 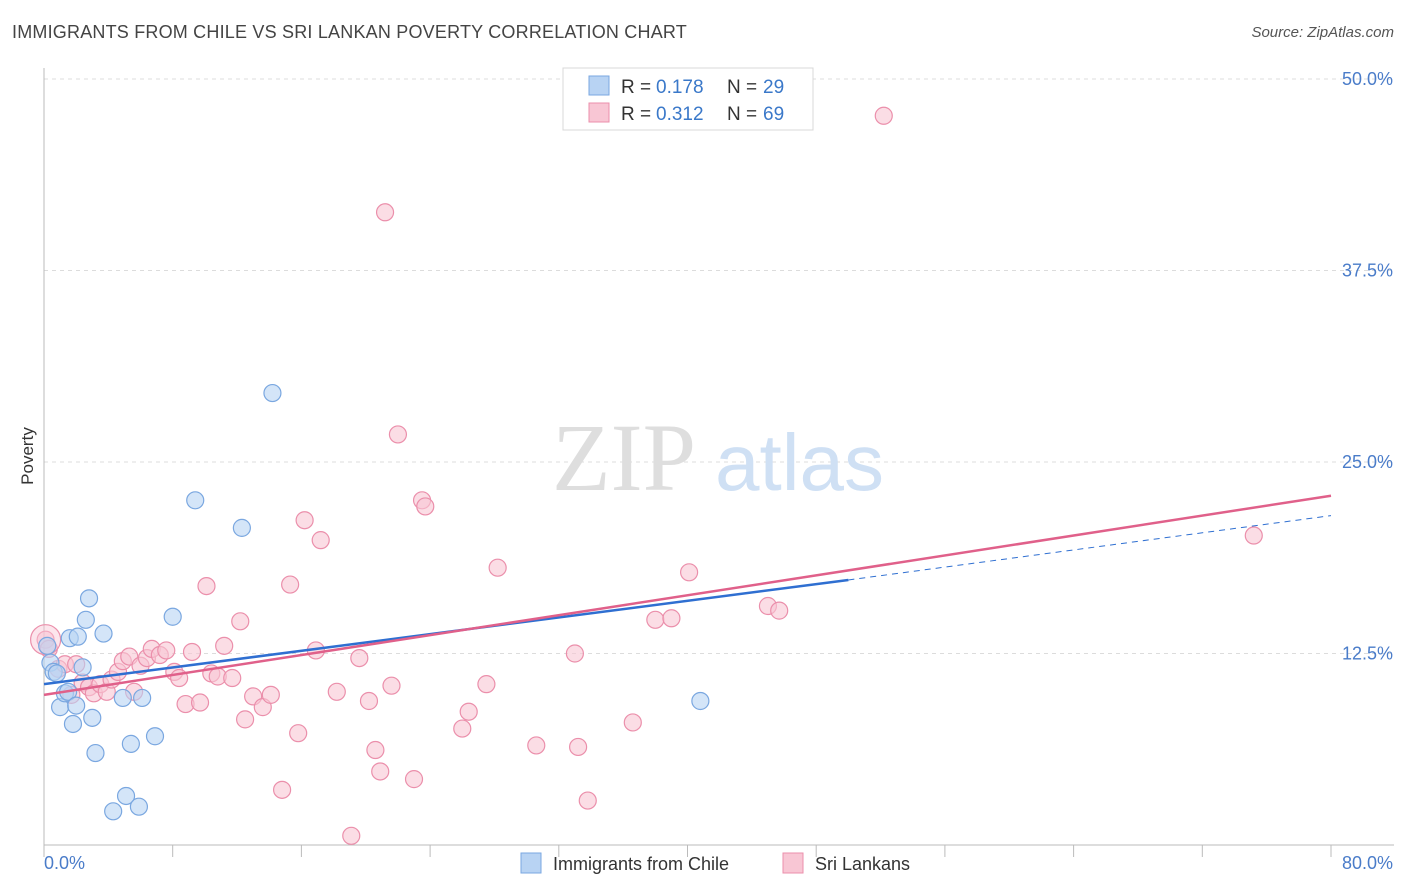 What do you see at coordinates (687, 851) in the screenshot?
I see `x-ticks` at bounding box center [687, 851].